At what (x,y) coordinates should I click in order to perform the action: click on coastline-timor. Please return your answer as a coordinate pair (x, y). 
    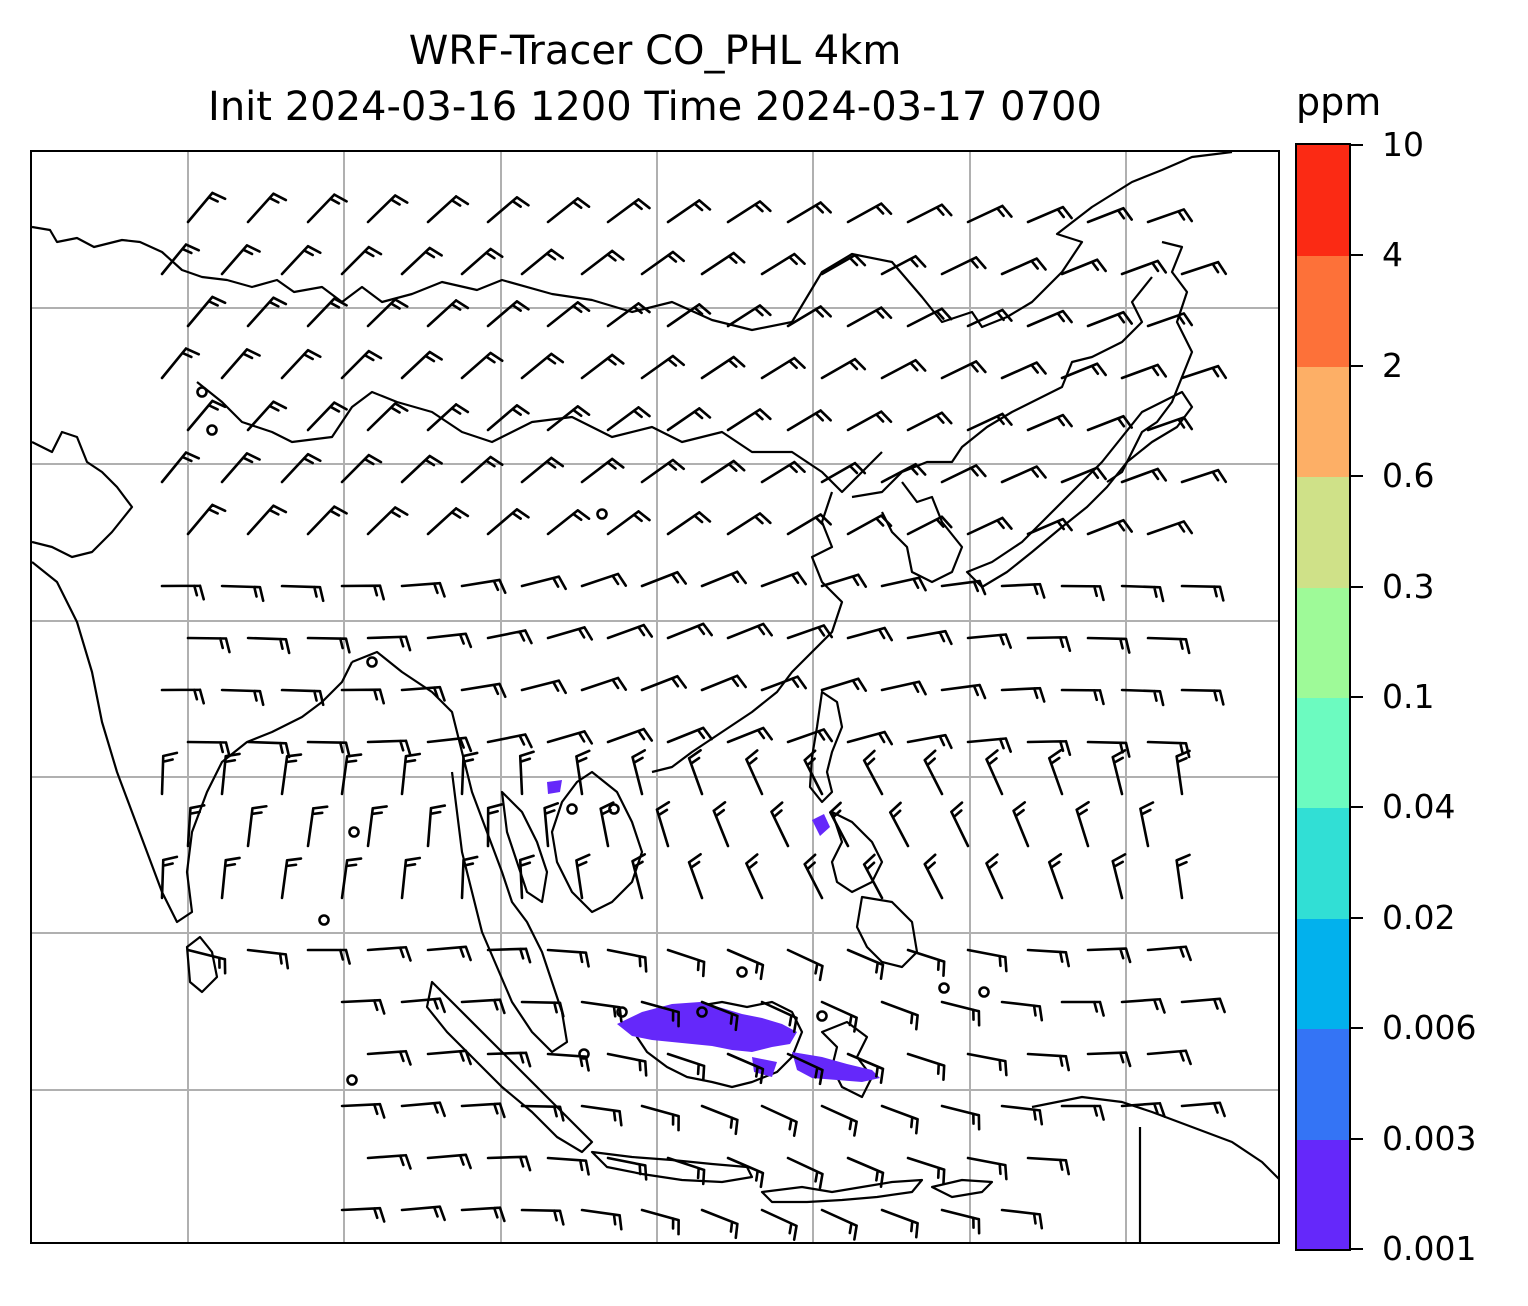
    Looking at the image, I should click on (962, 1188).